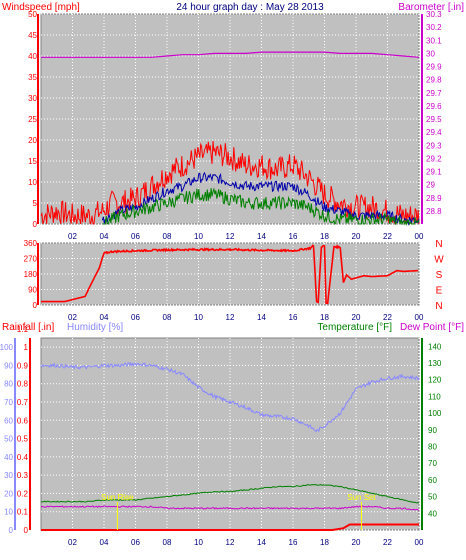  What do you see at coordinates (8, 457) in the screenshot?
I see `y-tick-label-humidity: 40` at bounding box center [8, 457].